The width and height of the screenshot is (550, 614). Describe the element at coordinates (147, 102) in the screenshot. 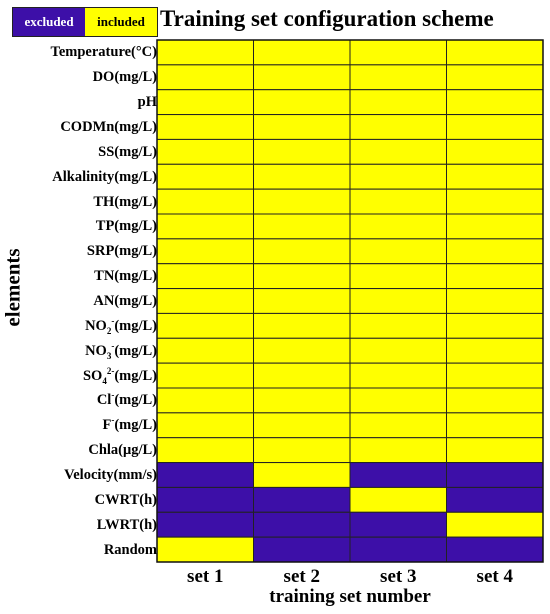

I see `y-tick-label: pH` at that location.